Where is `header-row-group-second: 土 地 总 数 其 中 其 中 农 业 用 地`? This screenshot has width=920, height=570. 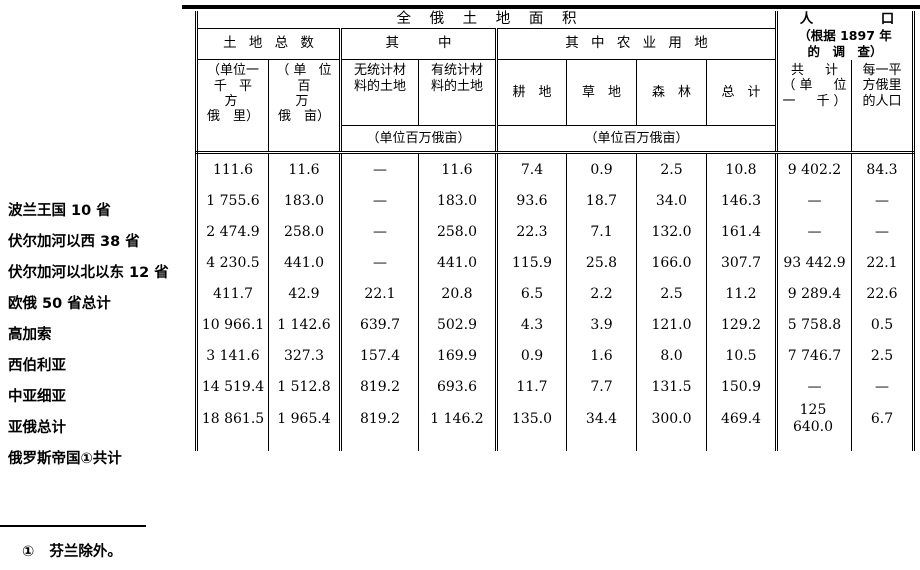 header-row-group-second: 土 地 总 数 其 中 其 中 农 业 用 地 is located at coordinates (554, 44).